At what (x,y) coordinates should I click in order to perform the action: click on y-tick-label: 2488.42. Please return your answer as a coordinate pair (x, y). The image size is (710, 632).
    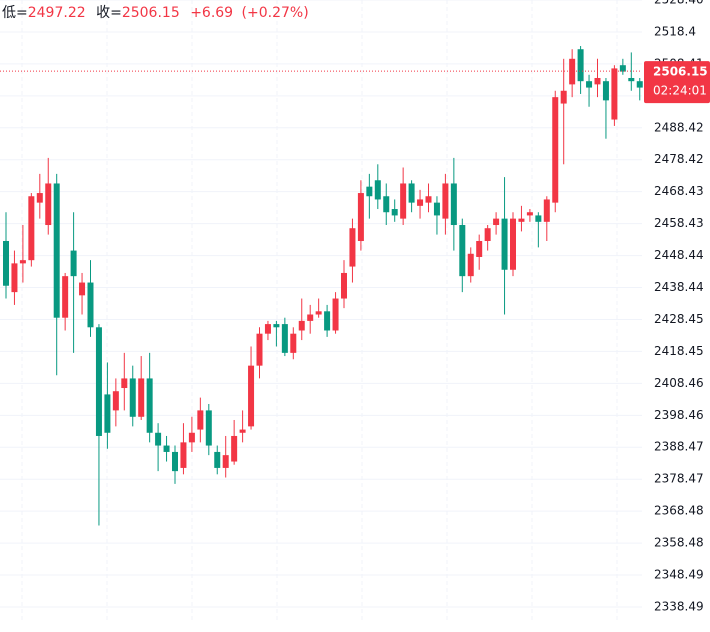
    Looking at the image, I should click on (679, 127).